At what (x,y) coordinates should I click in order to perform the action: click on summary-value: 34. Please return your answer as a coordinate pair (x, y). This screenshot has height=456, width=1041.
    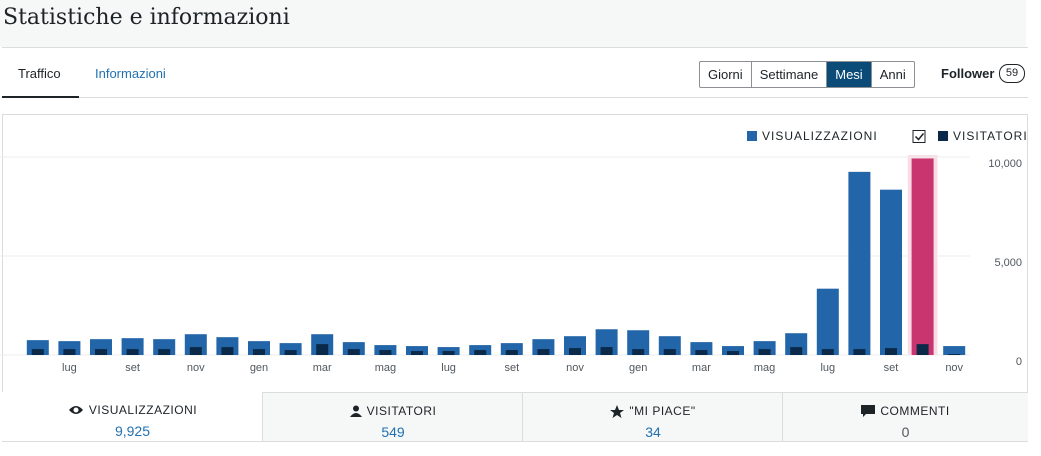
    Looking at the image, I should click on (653, 432).